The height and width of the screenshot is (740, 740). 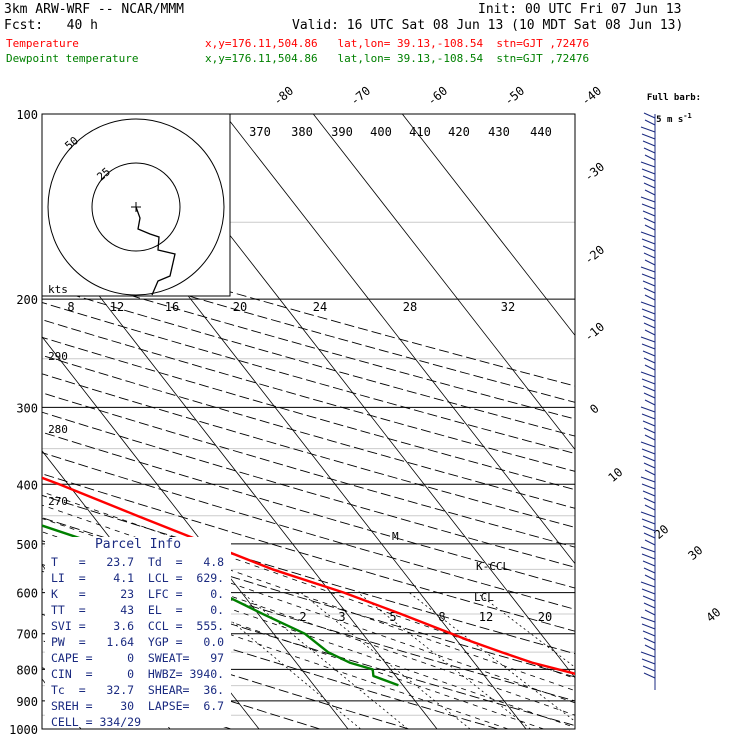 I want to click on isotherm-label: -40, so click(x=592, y=96).